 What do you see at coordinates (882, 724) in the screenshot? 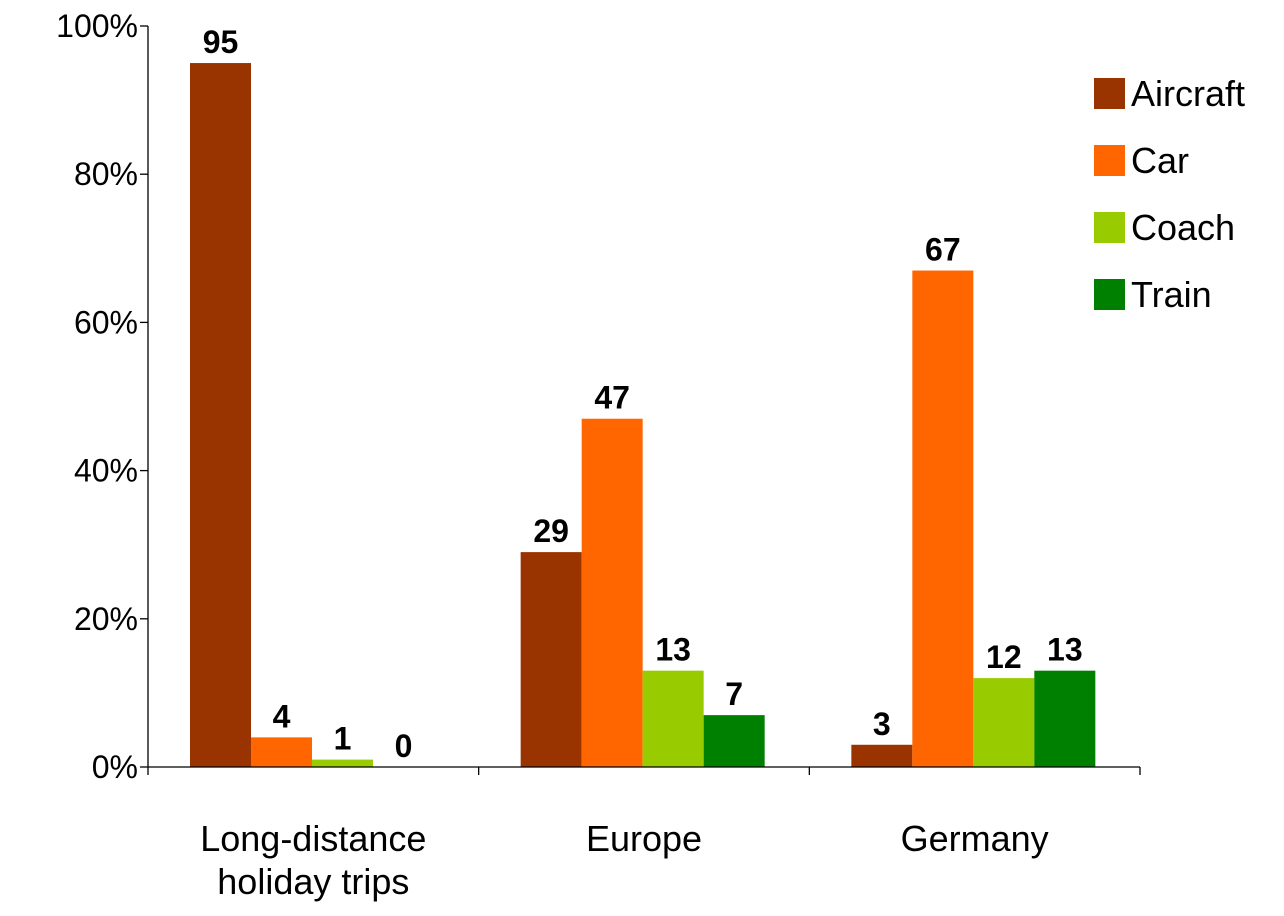
I see `data-label-aircraft-2: 3` at bounding box center [882, 724].